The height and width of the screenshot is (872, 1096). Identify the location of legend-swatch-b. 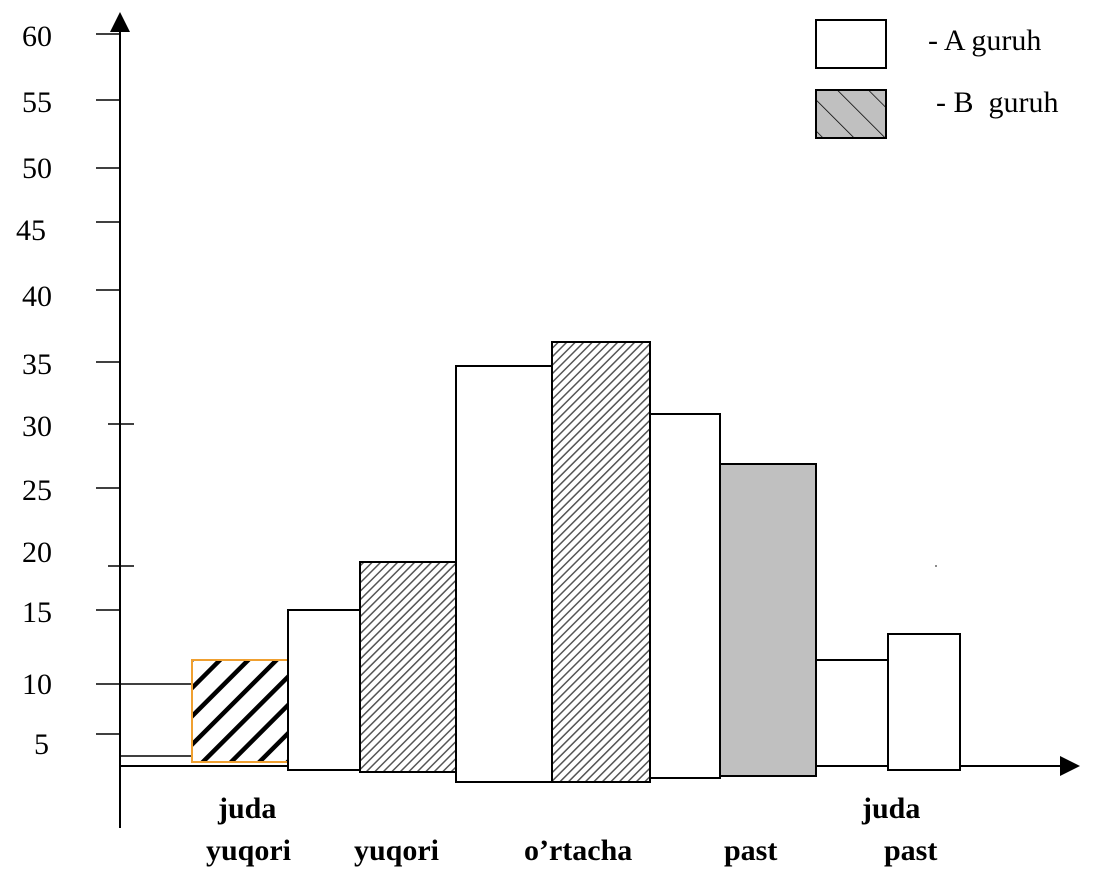
(851, 114).